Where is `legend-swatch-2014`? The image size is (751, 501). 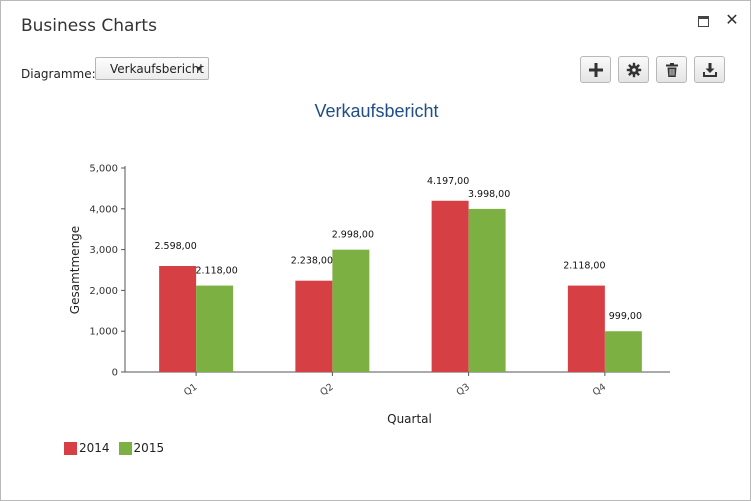 legend-swatch-2014 is located at coordinates (70, 448).